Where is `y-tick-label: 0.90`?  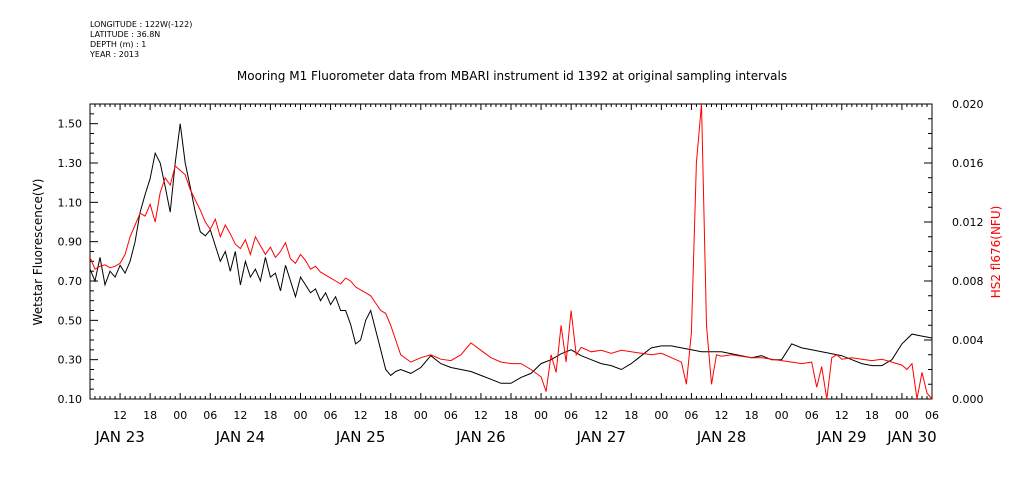 y-tick-label: 0.90 is located at coordinates (70, 242).